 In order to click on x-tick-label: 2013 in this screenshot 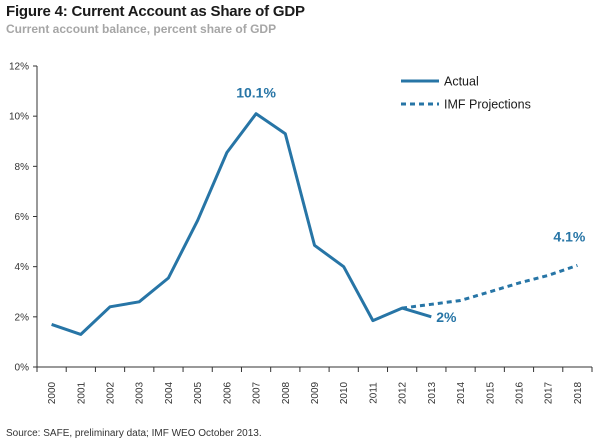, I will do `click(432, 392)`.